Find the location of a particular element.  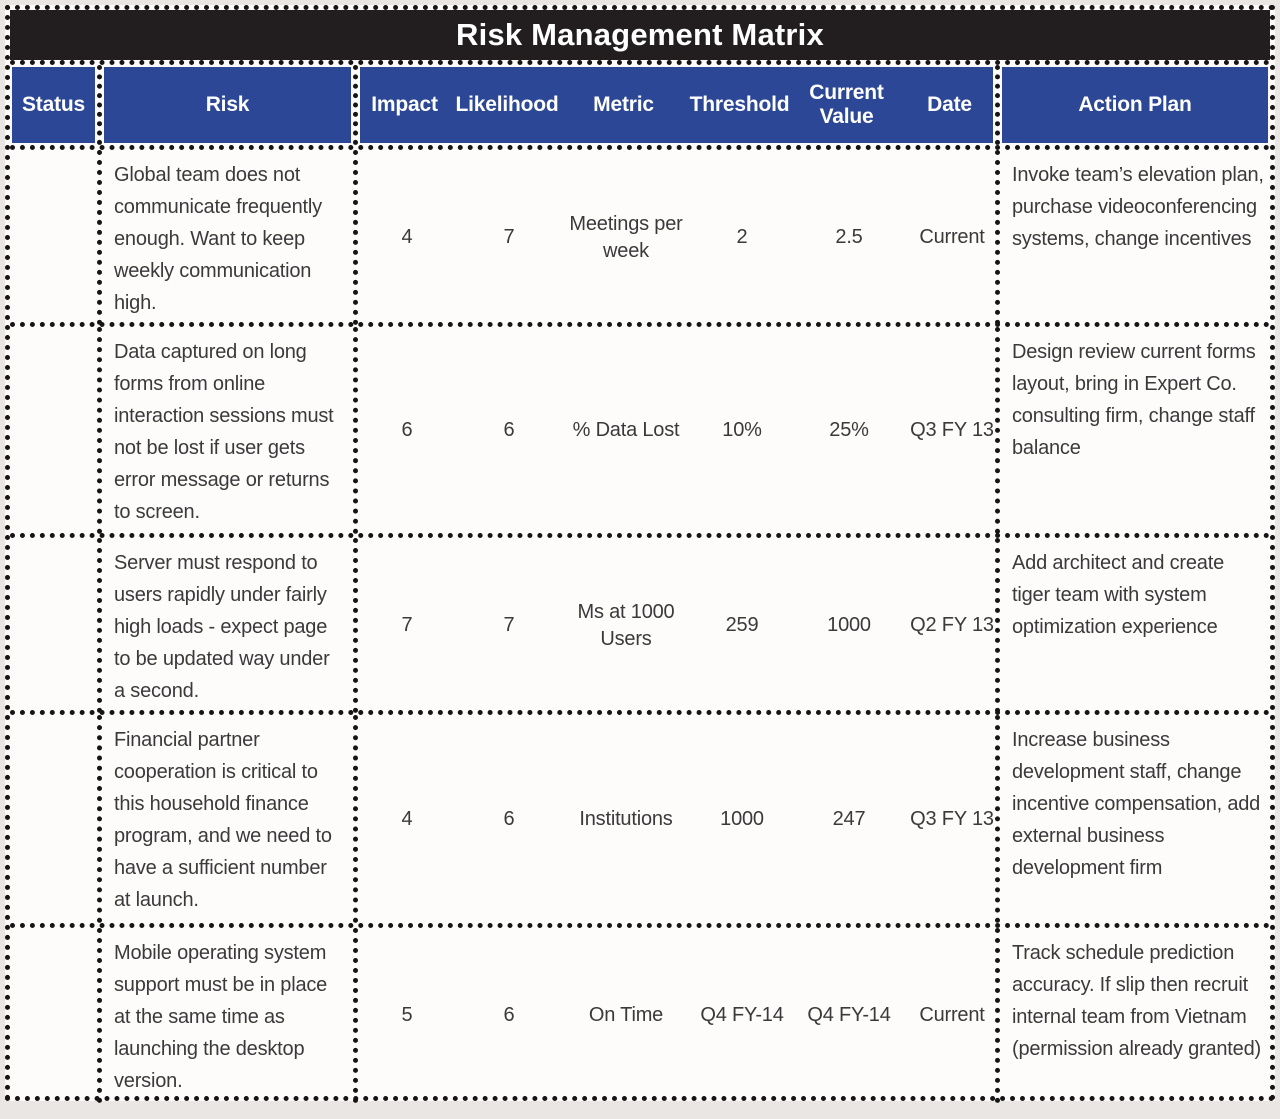

cell-metric: Ms at 1000 Users is located at coordinates (626, 625).